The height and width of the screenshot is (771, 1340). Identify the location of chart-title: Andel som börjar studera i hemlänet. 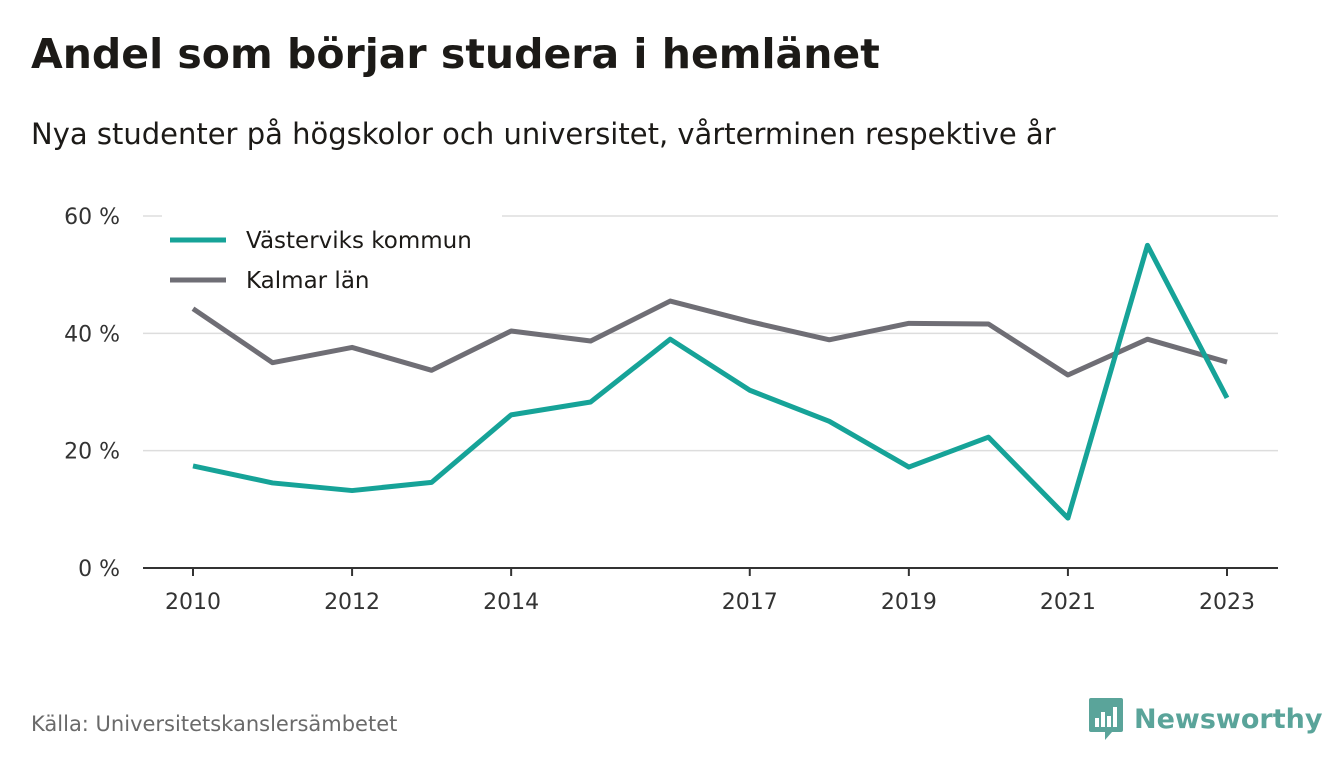
(455, 54).